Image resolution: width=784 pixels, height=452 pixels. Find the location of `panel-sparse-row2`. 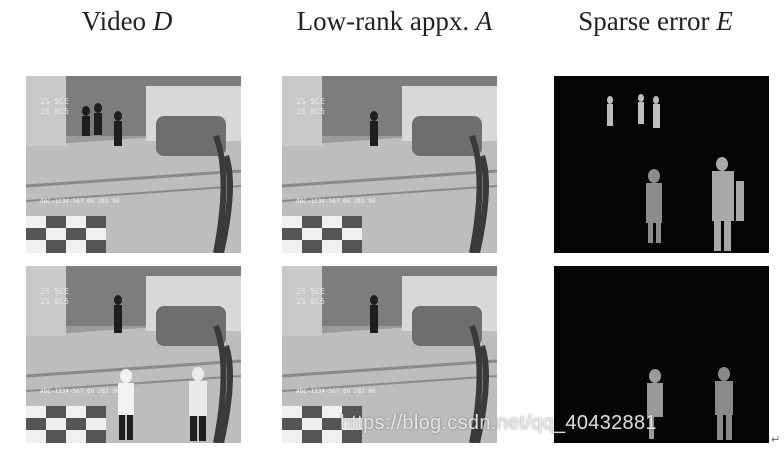

panel-sparse-row2 is located at coordinates (661, 354).